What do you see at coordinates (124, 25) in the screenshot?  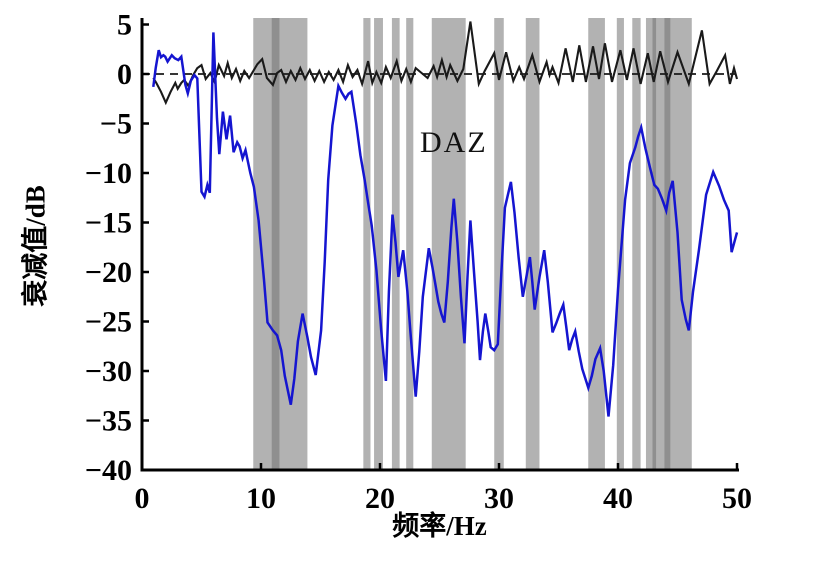 I see `y-tick-label: 5` at bounding box center [124, 25].